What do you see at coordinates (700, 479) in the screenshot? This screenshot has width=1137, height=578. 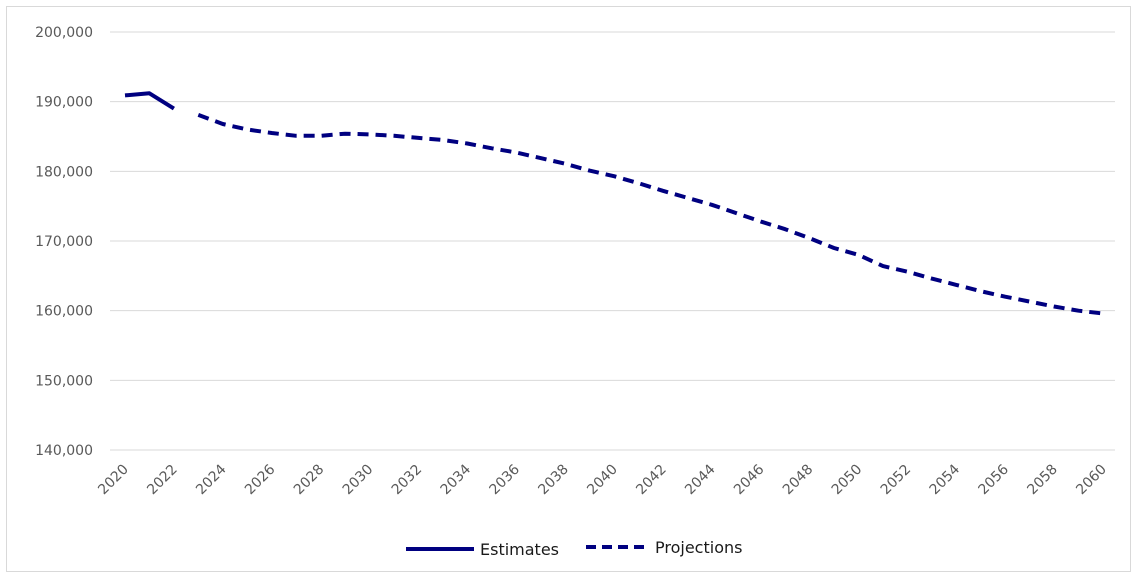 I see `x-tick-label: 2044` at bounding box center [700, 479].